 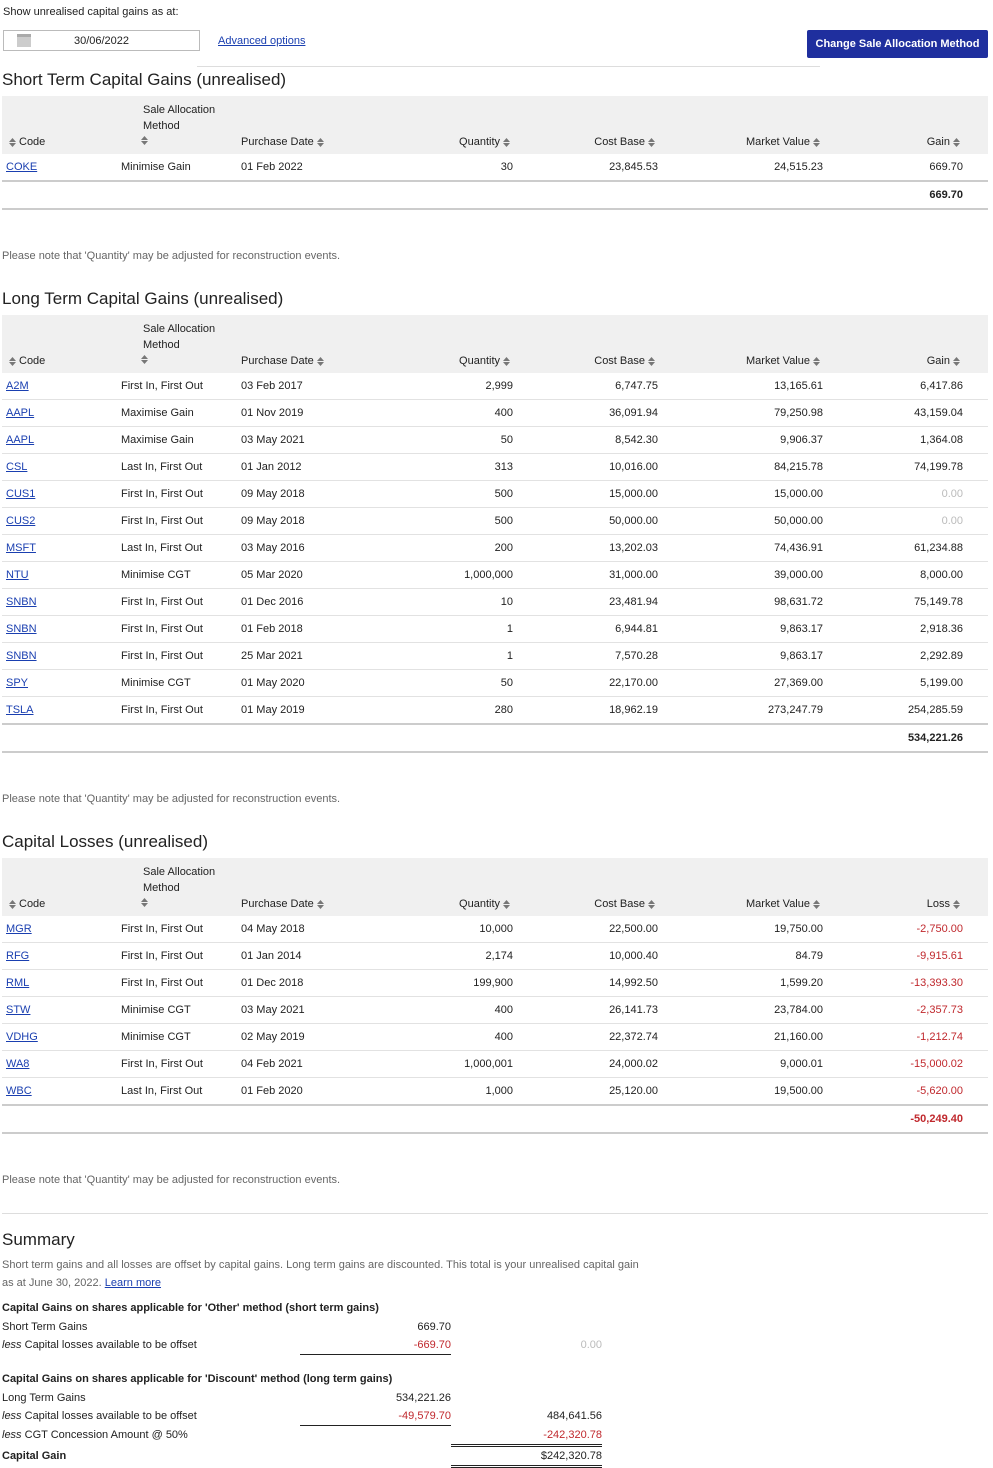 I want to click on code-link: TSLA, so click(x=20, y=710).